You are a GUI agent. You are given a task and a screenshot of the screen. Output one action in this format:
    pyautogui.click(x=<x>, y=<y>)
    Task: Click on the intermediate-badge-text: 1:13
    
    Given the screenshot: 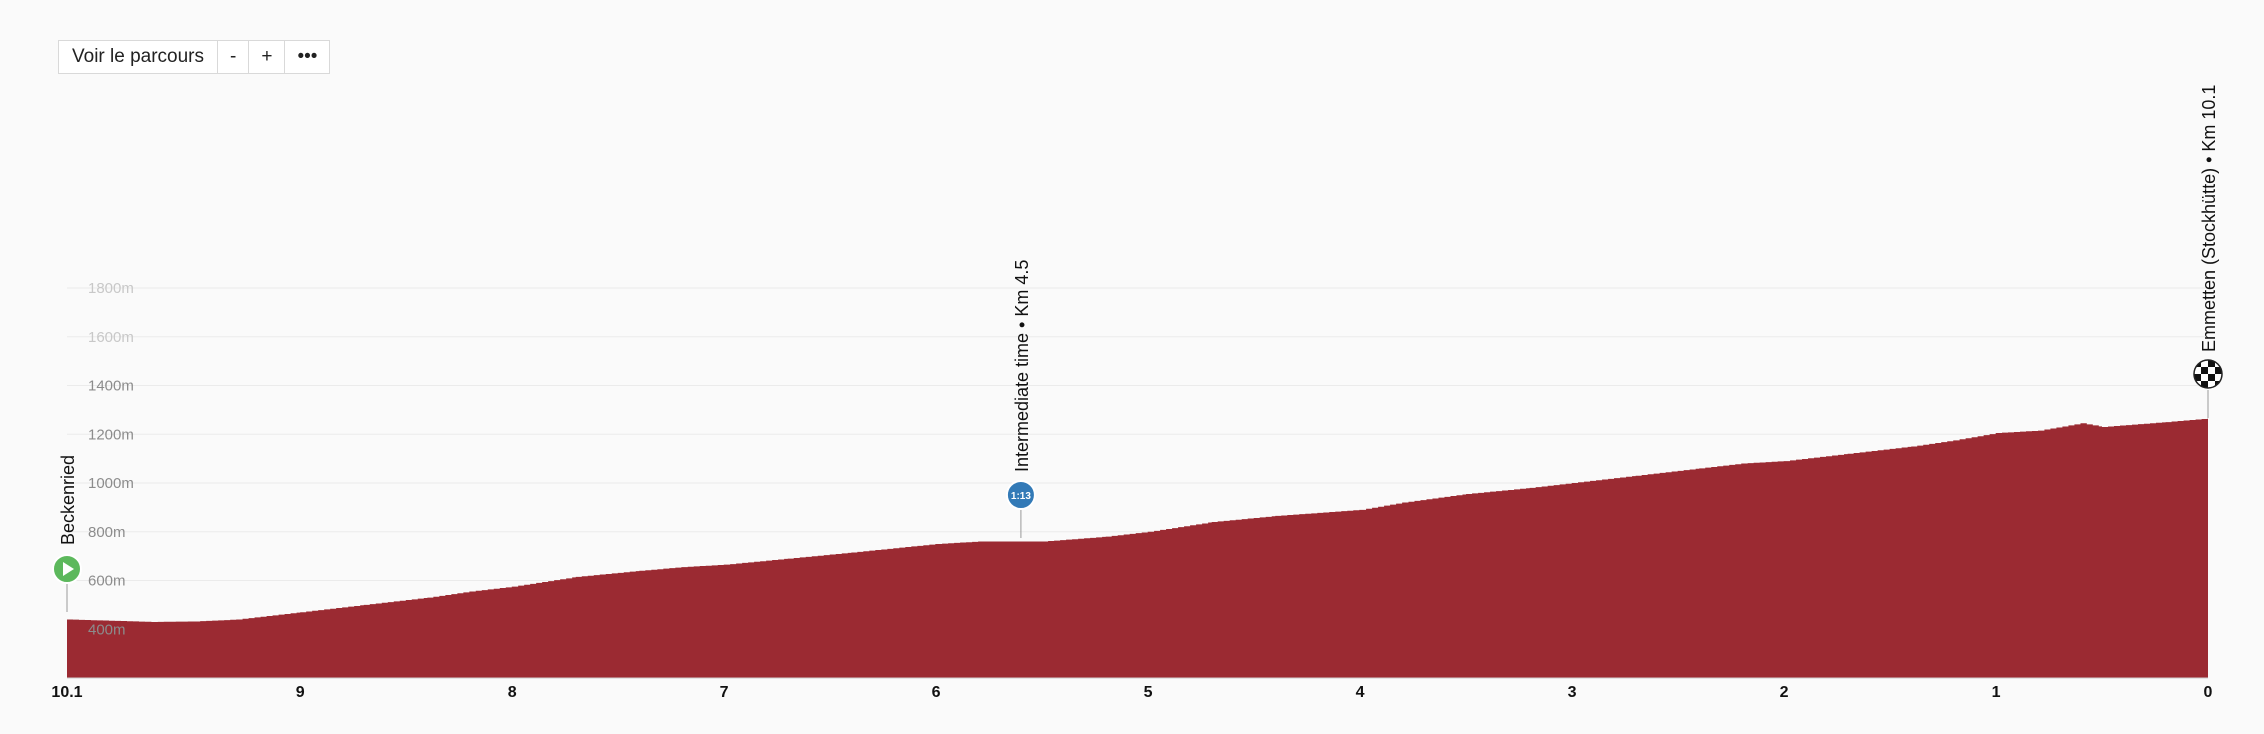 What is the action you would take?
    pyautogui.click(x=1021, y=496)
    